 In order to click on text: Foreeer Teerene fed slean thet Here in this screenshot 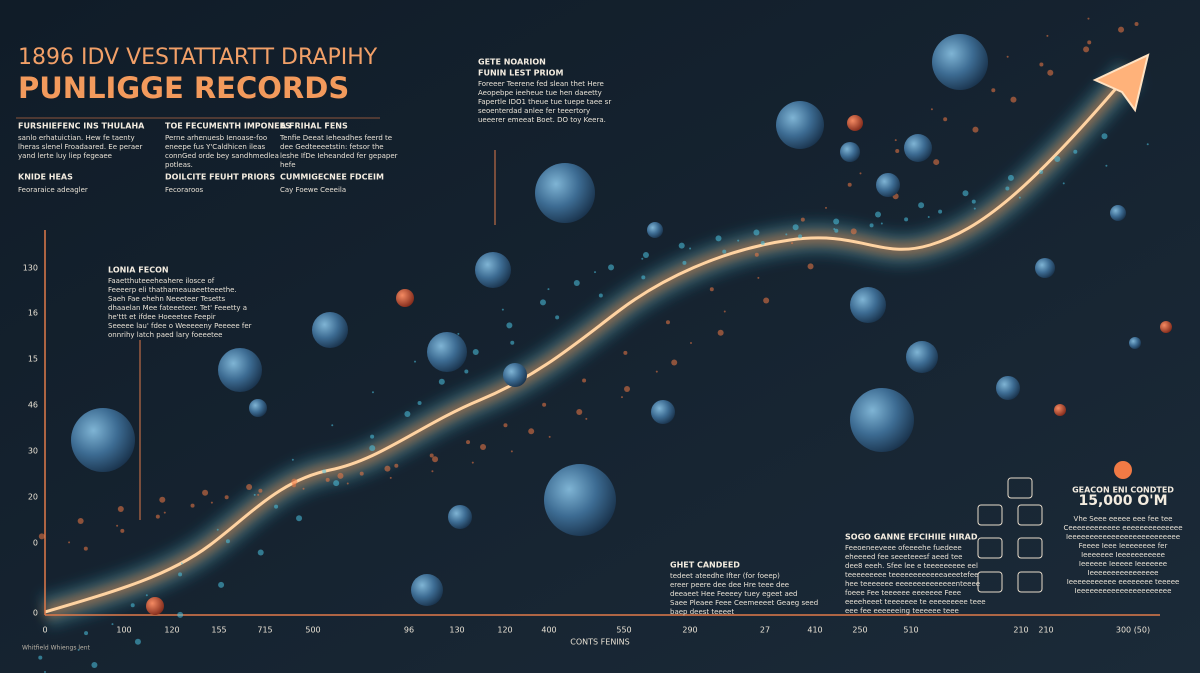, I will do `click(541, 84)`.